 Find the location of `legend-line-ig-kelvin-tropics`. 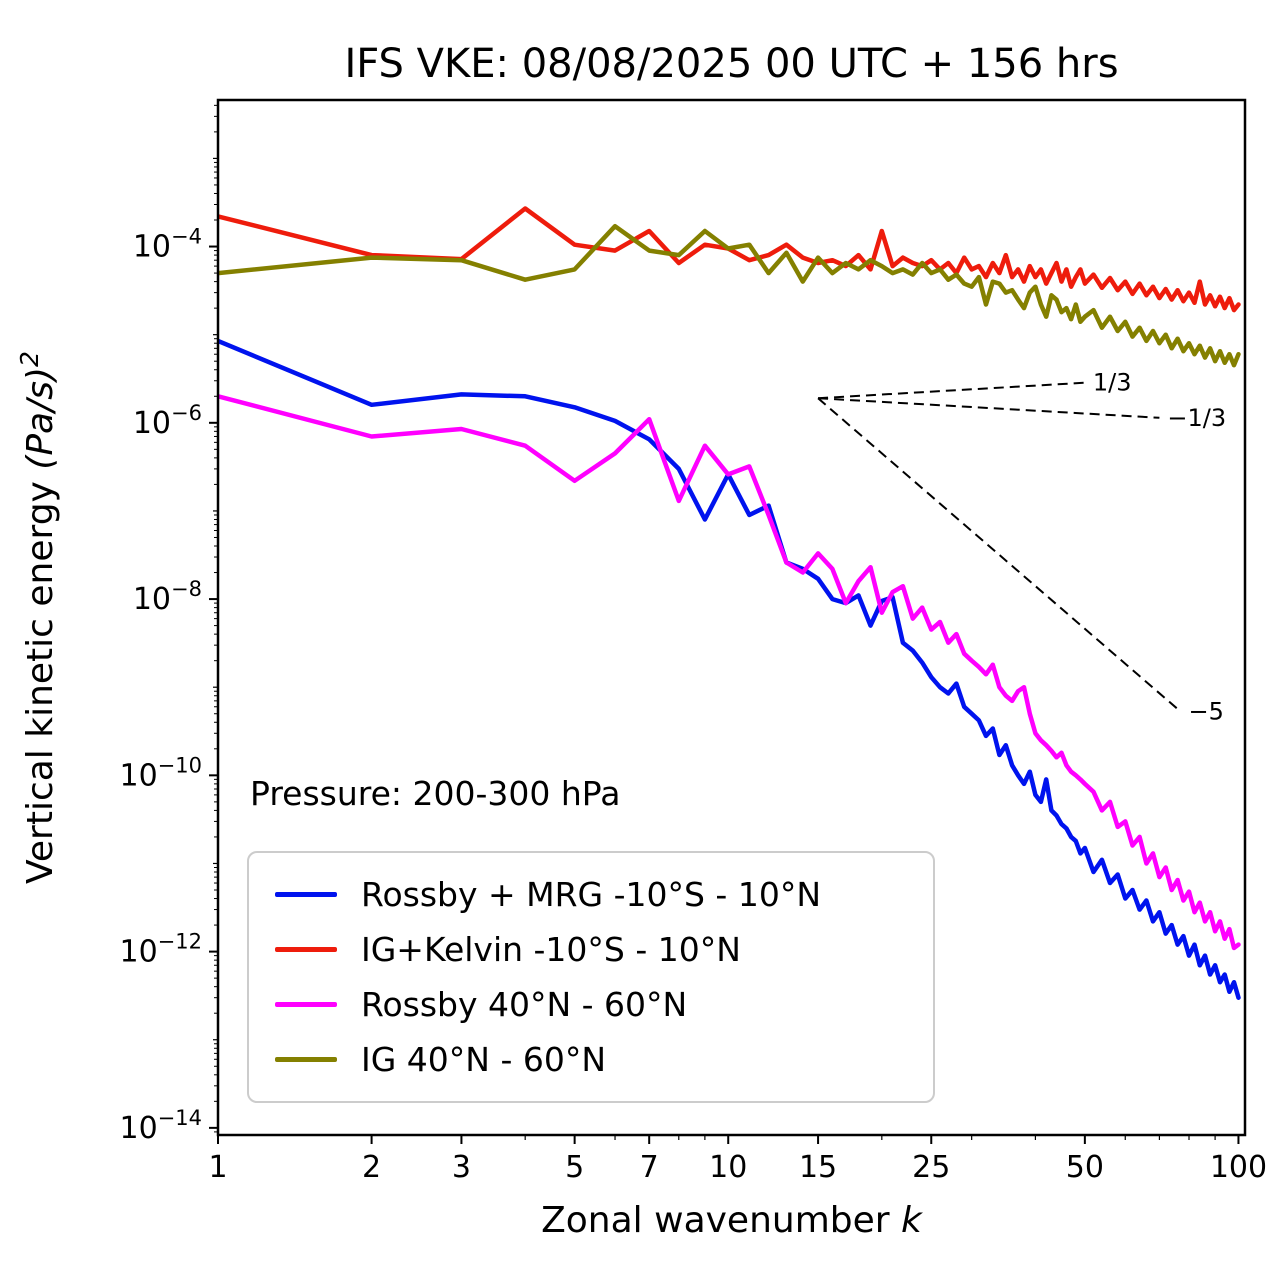

legend-line-ig-kelvin-tropics is located at coordinates (306, 949).